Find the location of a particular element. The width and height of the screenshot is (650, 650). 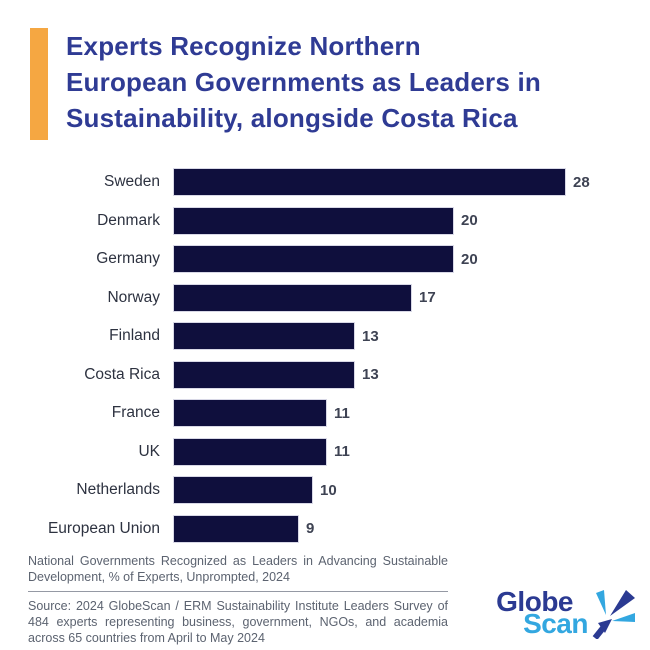

chart-row: Netherlands 10 is located at coordinates (330, 490).